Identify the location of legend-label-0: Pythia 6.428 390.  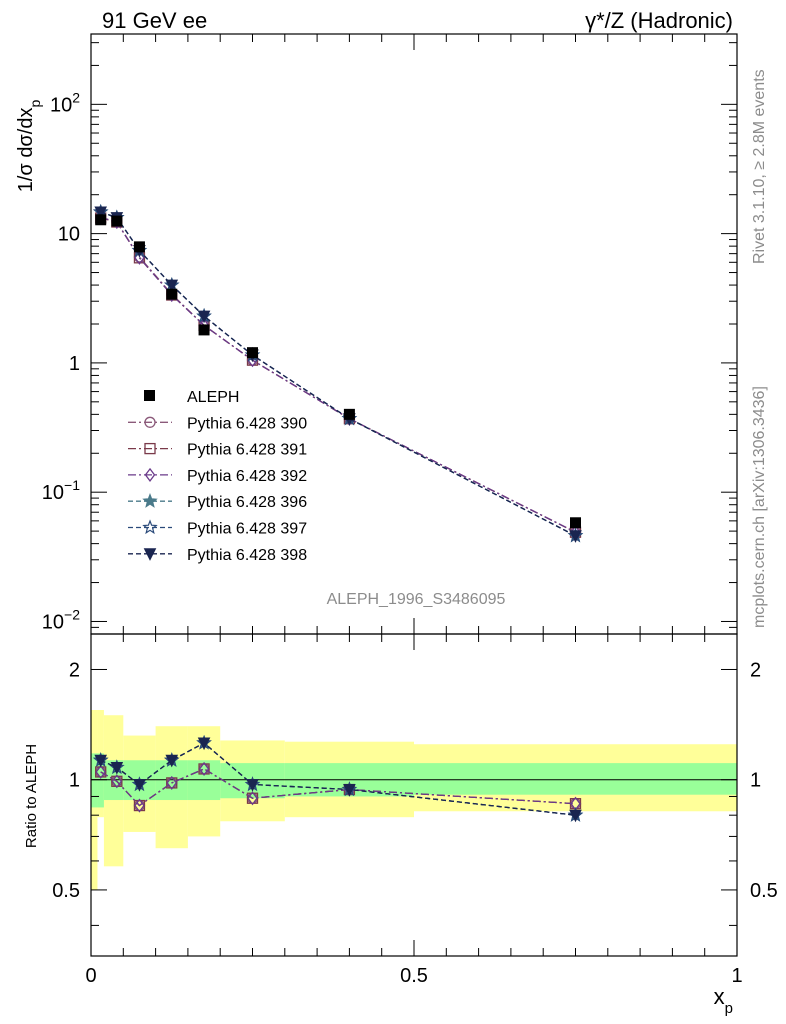
(247, 423).